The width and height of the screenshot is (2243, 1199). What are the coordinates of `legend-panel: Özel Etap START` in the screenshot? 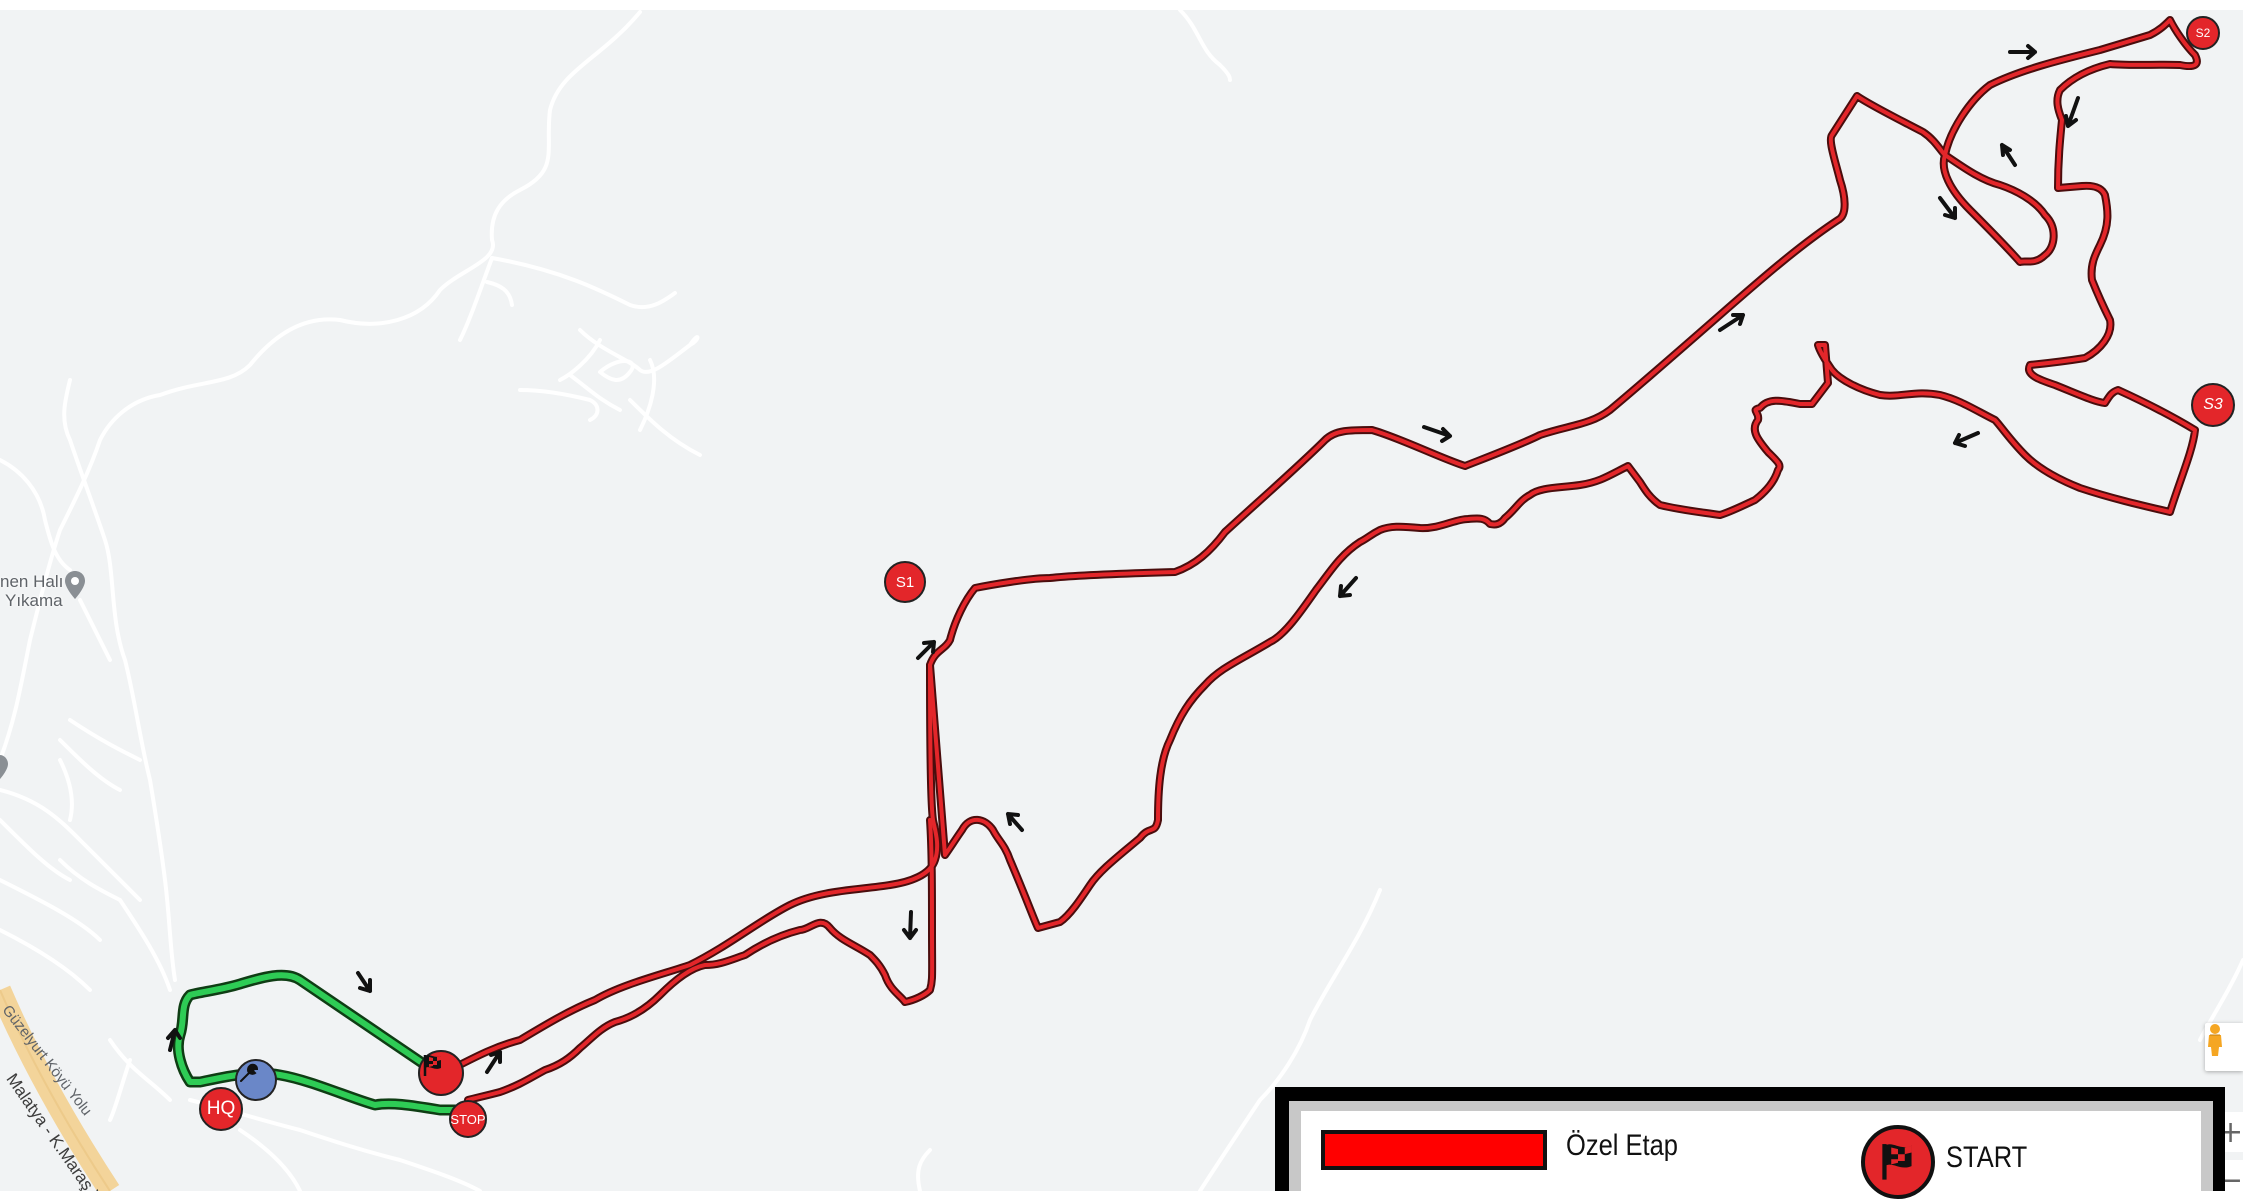 It's located at (1751, 1155).